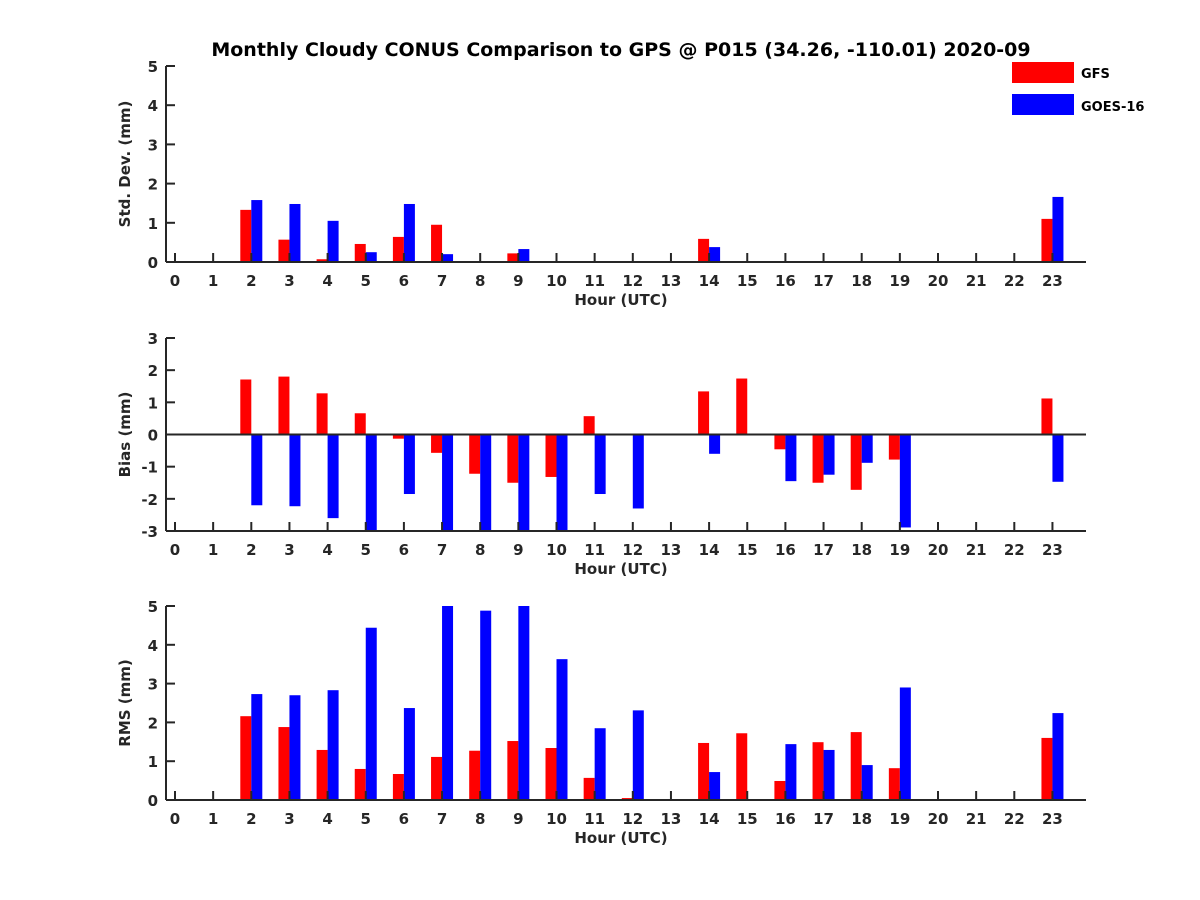 Image resolution: width=1200 pixels, height=900 pixels. I want to click on y-tick-label-bias: -2, so click(149, 500).